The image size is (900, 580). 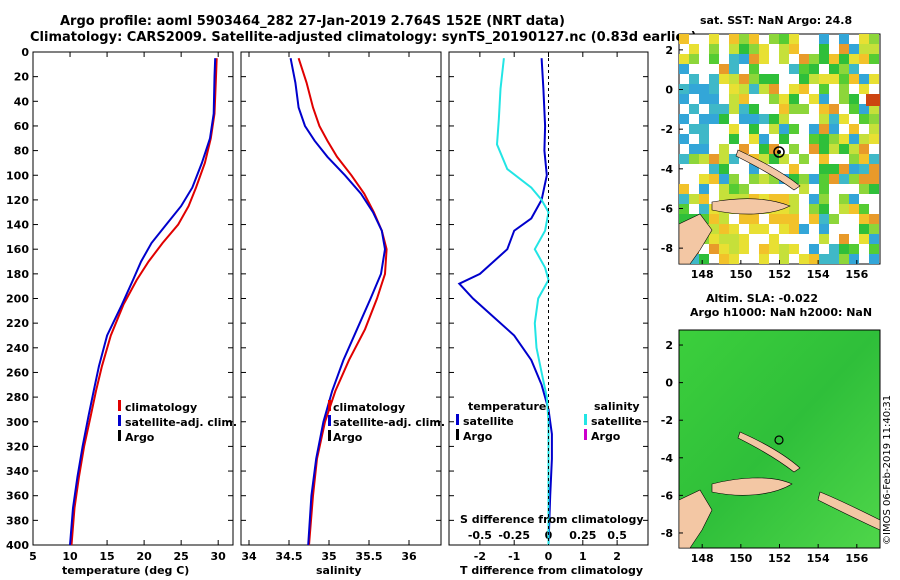 I want to click on sla-land-png, so click(x=695, y=519).